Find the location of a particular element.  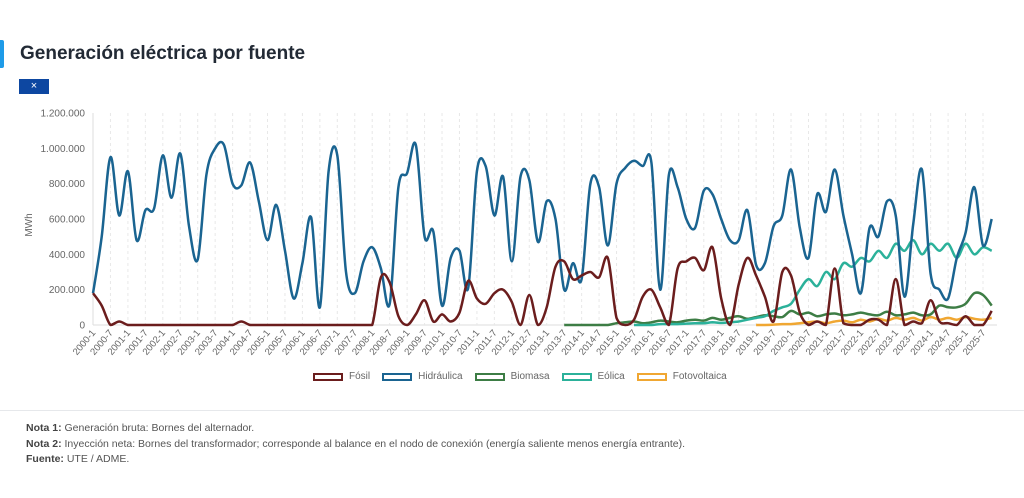

legend-label: Eólica is located at coordinates (611, 376).